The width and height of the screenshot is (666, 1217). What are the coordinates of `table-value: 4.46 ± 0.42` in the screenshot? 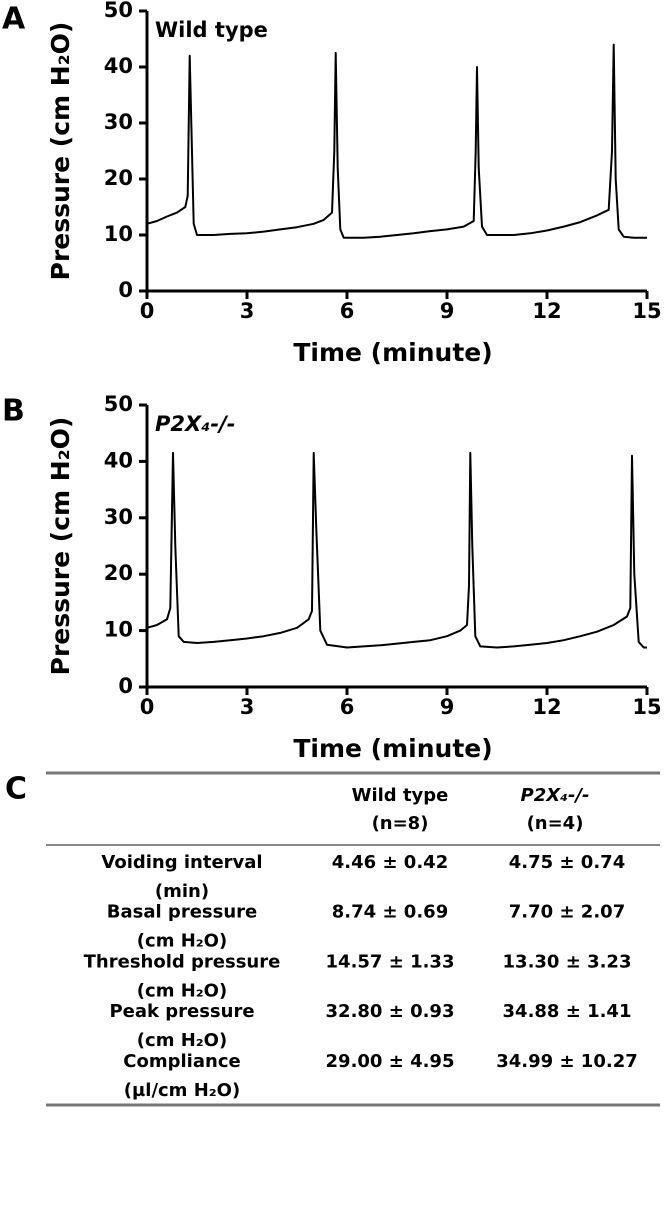 It's located at (390, 862).